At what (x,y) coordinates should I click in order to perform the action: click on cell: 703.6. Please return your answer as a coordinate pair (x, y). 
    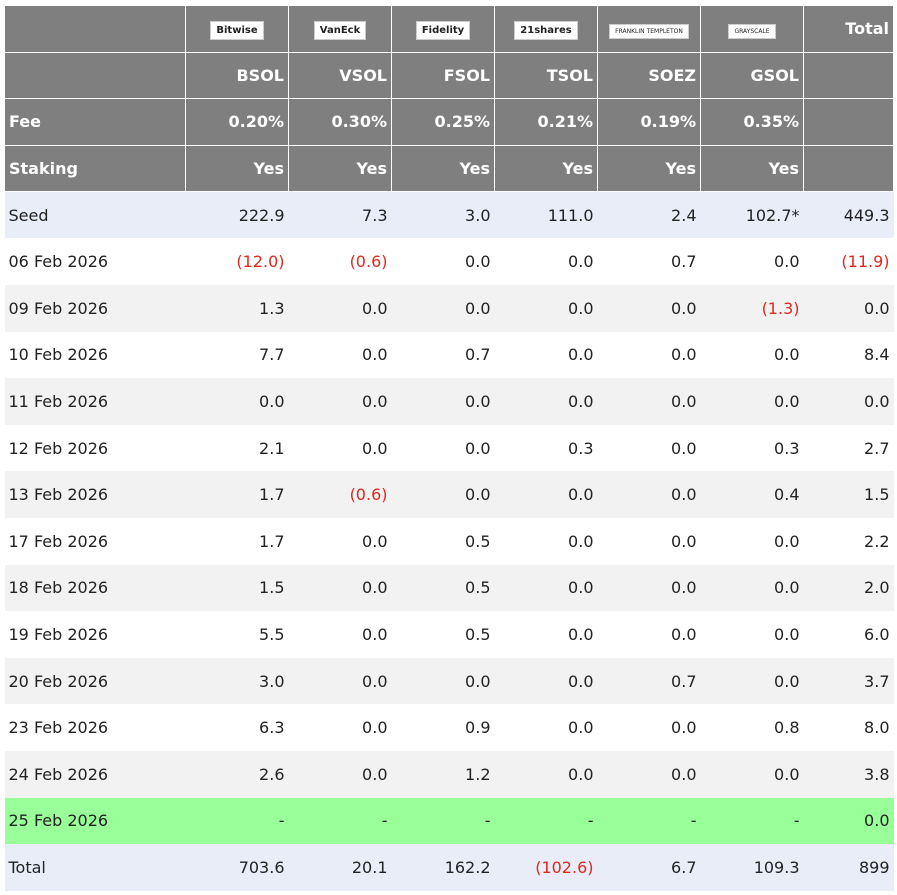
    Looking at the image, I should click on (237, 867).